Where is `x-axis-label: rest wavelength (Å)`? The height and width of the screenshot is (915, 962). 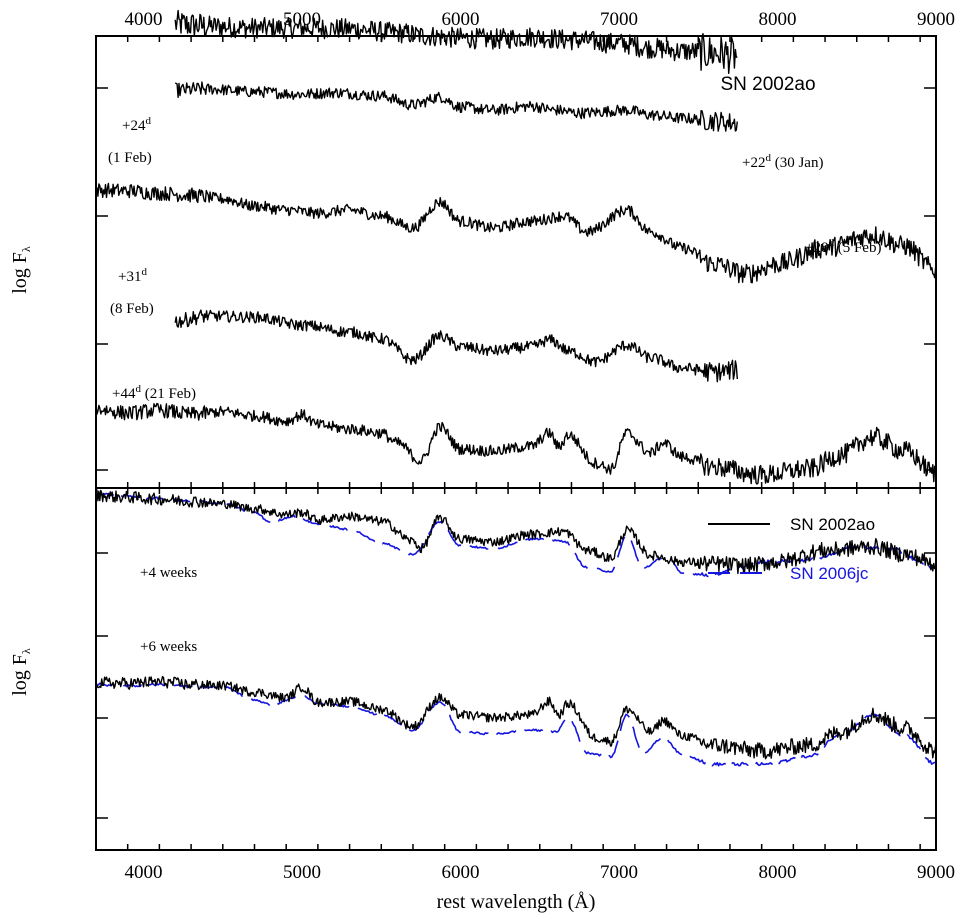
x-axis-label: rest wavelength (Å) is located at coordinates (516, 902).